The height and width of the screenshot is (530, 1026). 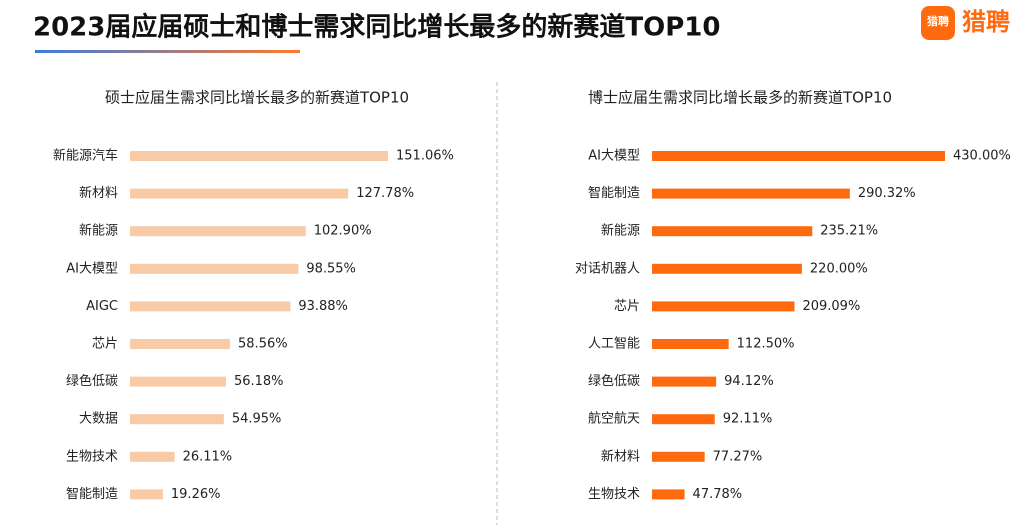 What do you see at coordinates (385, 193) in the screenshot?
I see `value-label: 127.78%` at bounding box center [385, 193].